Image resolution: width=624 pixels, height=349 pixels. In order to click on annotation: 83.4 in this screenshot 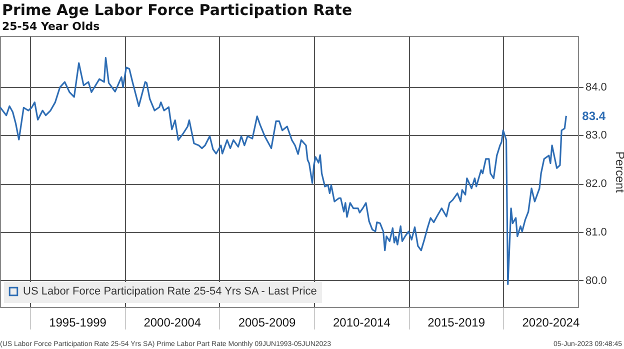, I will do `click(594, 115)`.